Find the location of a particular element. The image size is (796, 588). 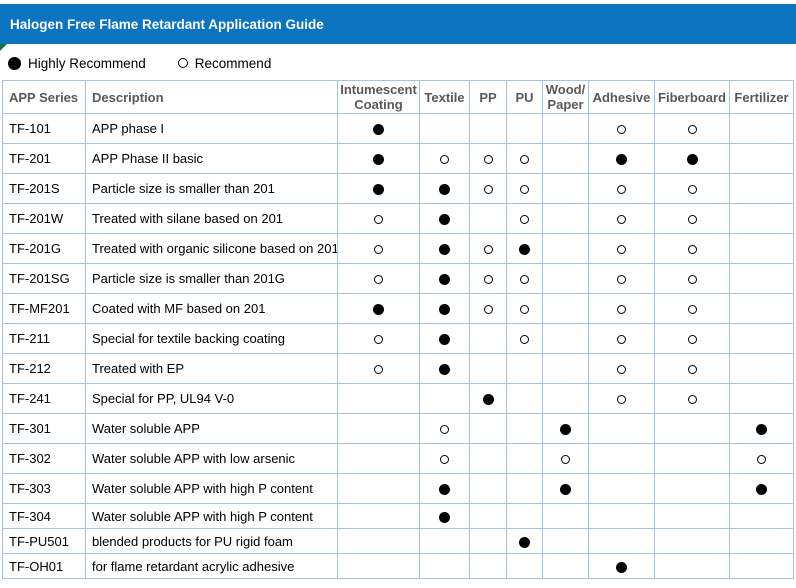

description-cell-tf-241: Special for PP, UL94 V-0 is located at coordinates (211, 398).